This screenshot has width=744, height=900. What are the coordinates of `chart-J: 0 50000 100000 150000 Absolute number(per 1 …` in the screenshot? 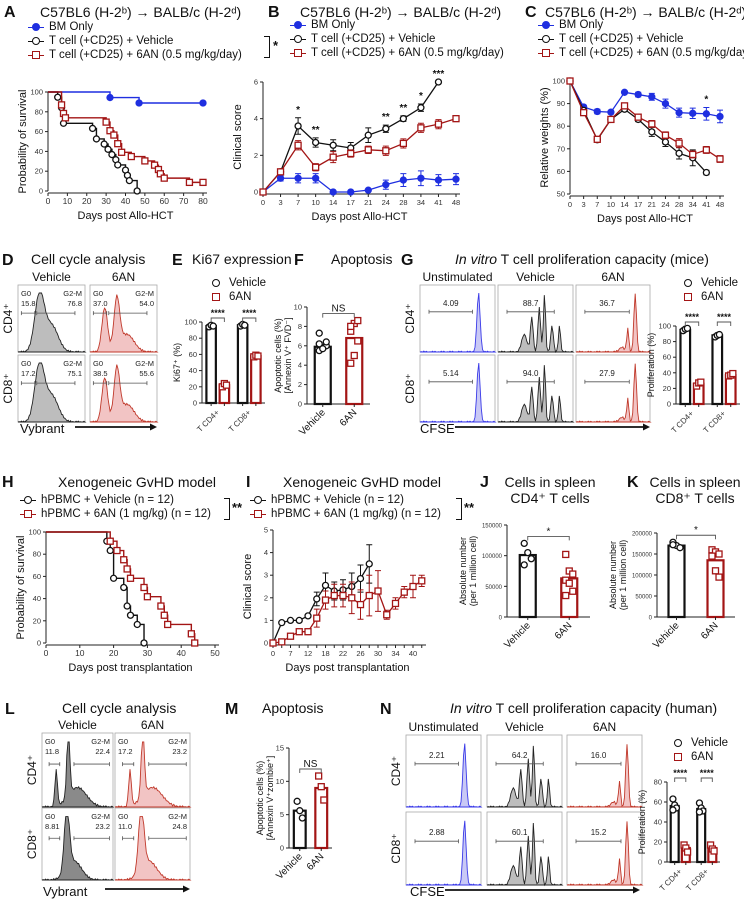 It's located at (524, 587).